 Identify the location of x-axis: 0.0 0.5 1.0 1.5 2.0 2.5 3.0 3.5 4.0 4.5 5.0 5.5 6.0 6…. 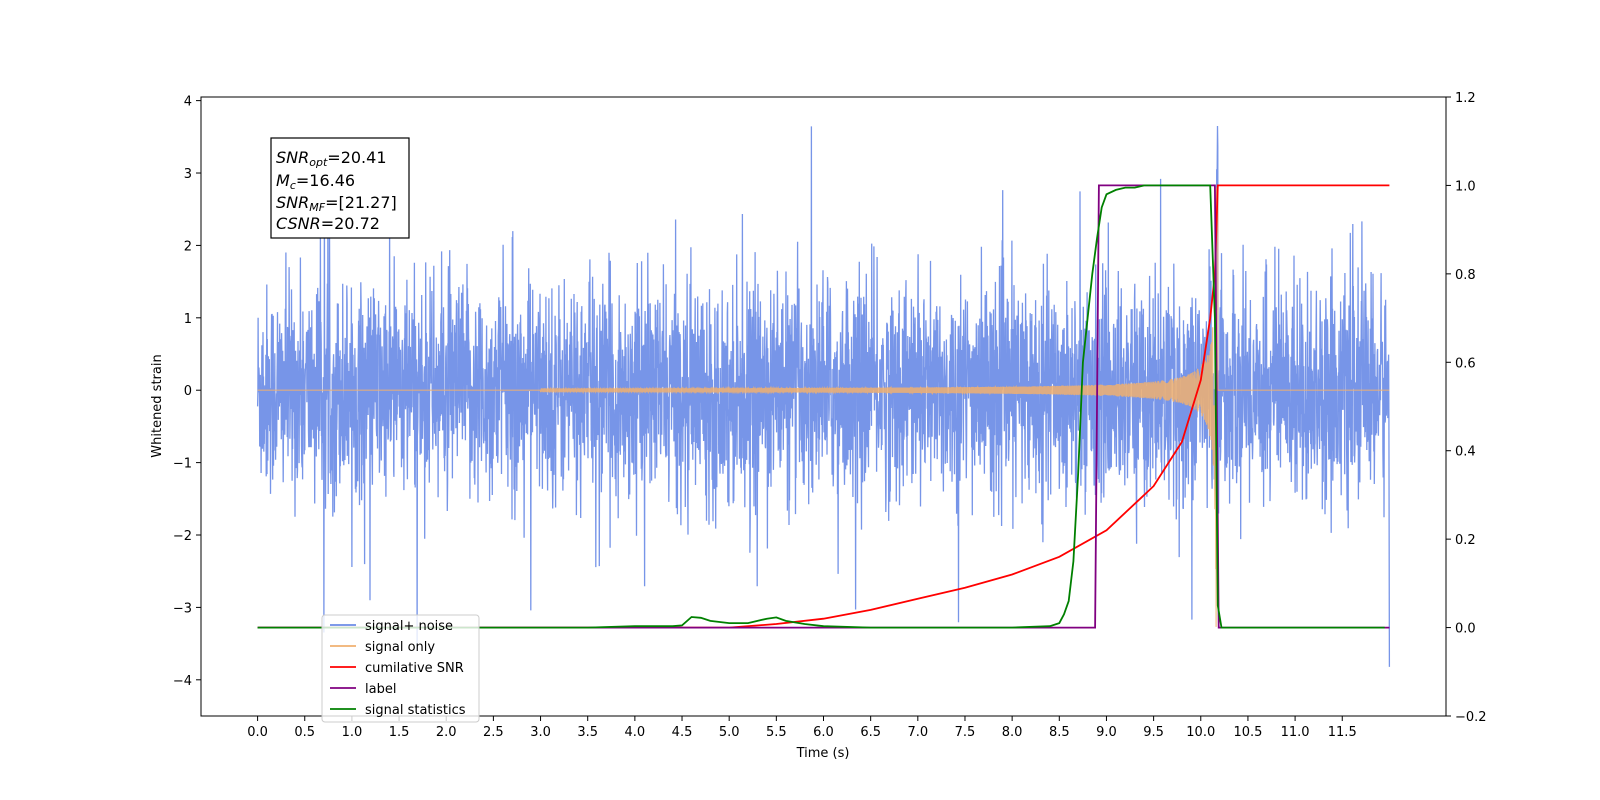
(802, 728).